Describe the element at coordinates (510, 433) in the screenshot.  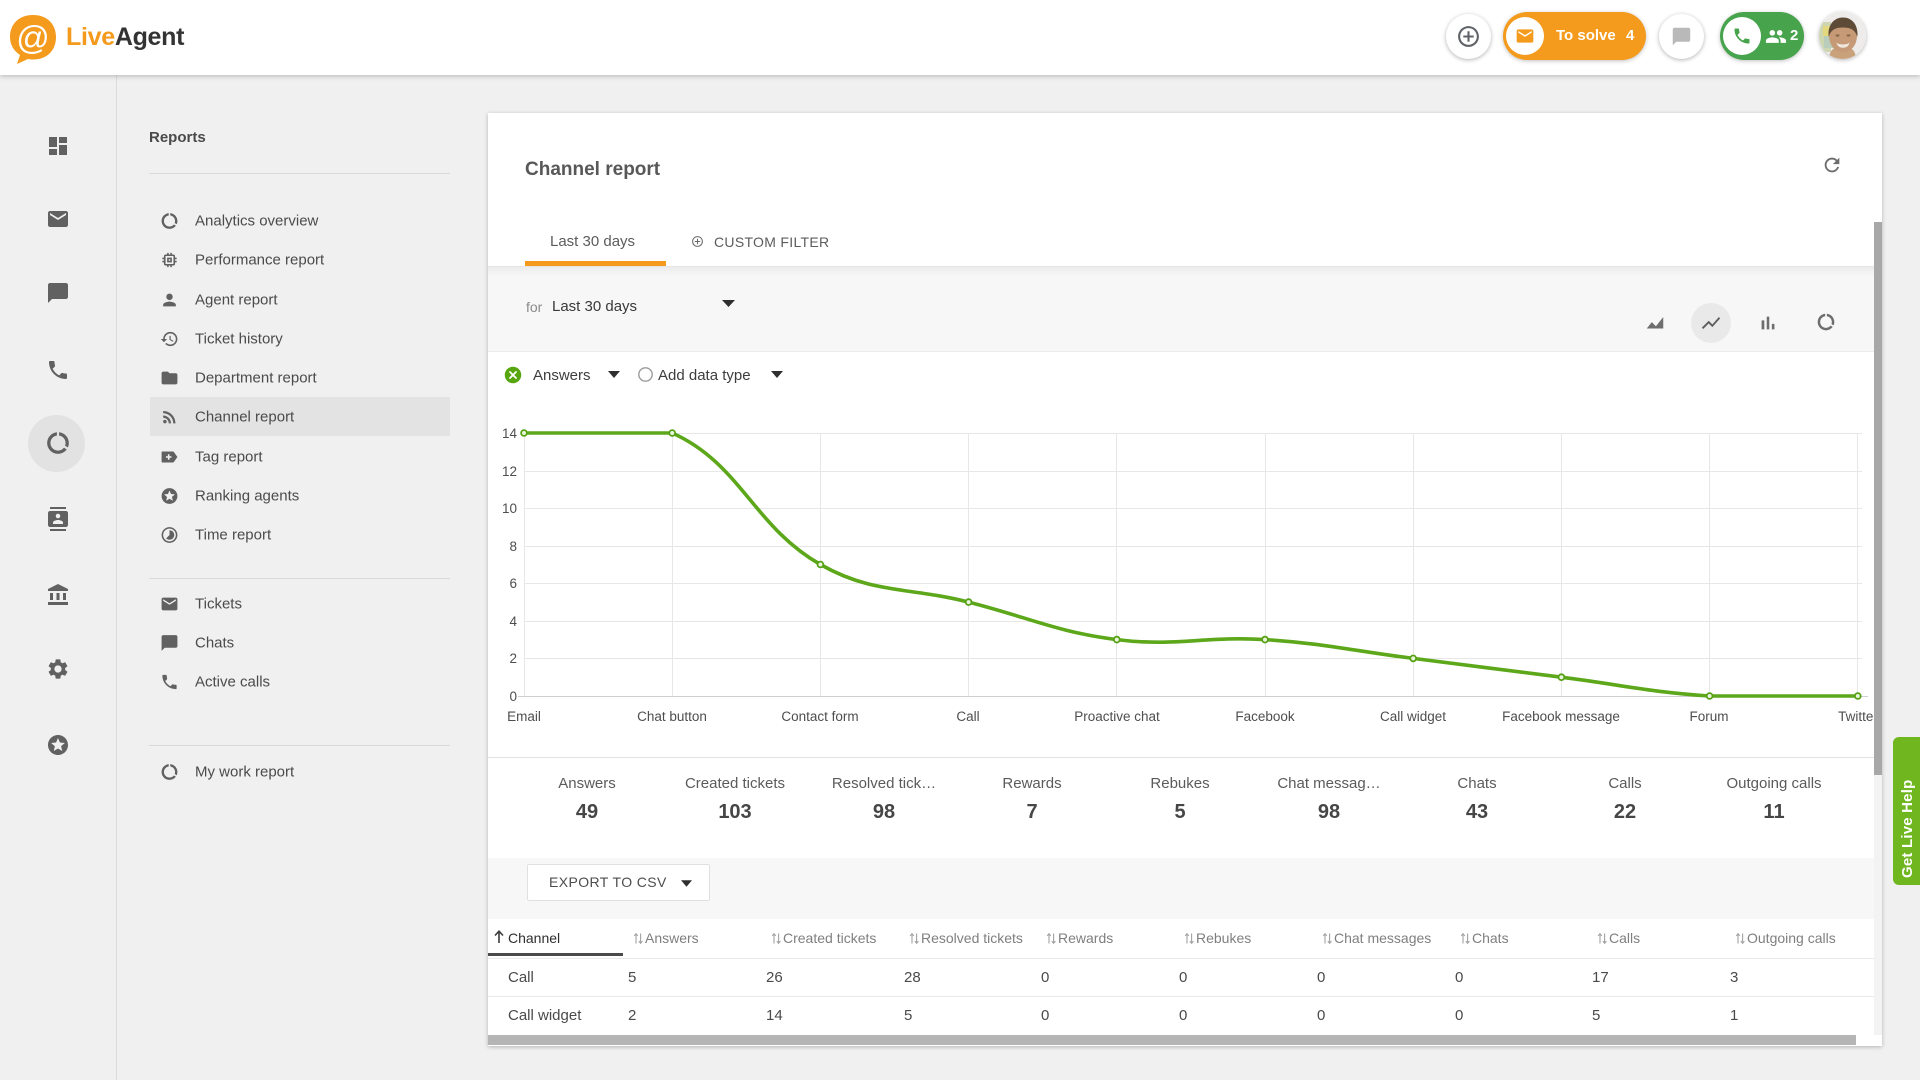
I see `svg-text: 14` at that location.